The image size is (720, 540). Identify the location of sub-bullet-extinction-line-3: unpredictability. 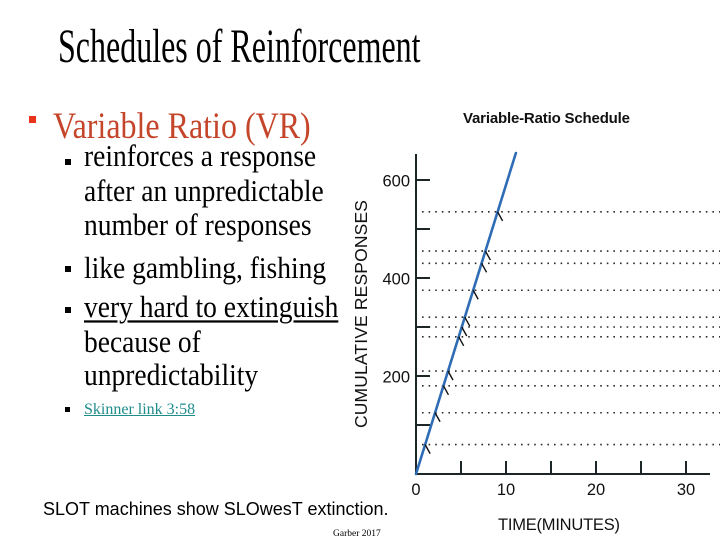
(171, 374).